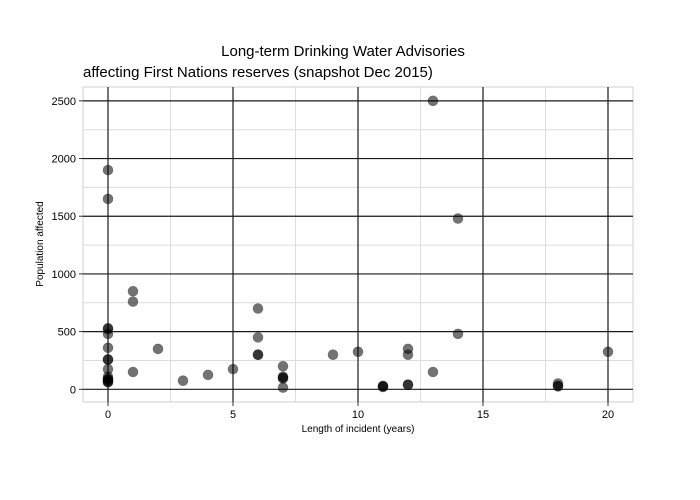 This screenshot has height=500, width=700. Describe the element at coordinates (358, 415) in the screenshot. I see `x-tick-label: 10` at that location.